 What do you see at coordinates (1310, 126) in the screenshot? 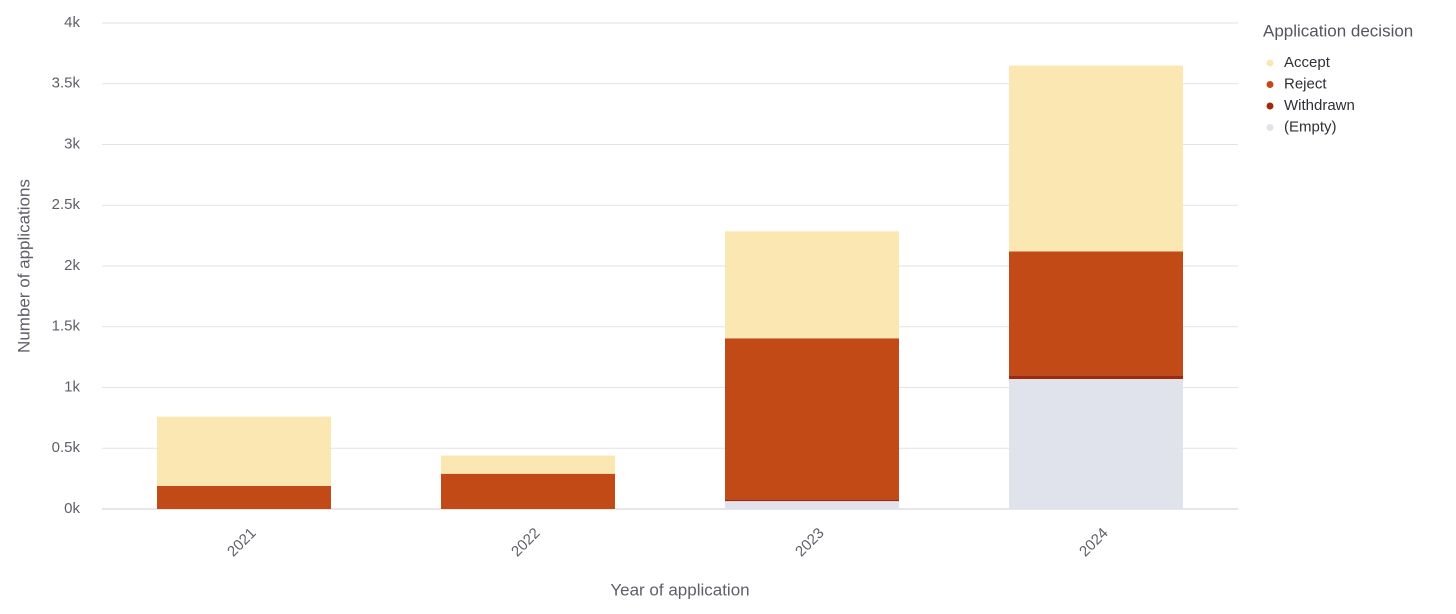
I see `legend-item: (Empty)` at bounding box center [1310, 126].